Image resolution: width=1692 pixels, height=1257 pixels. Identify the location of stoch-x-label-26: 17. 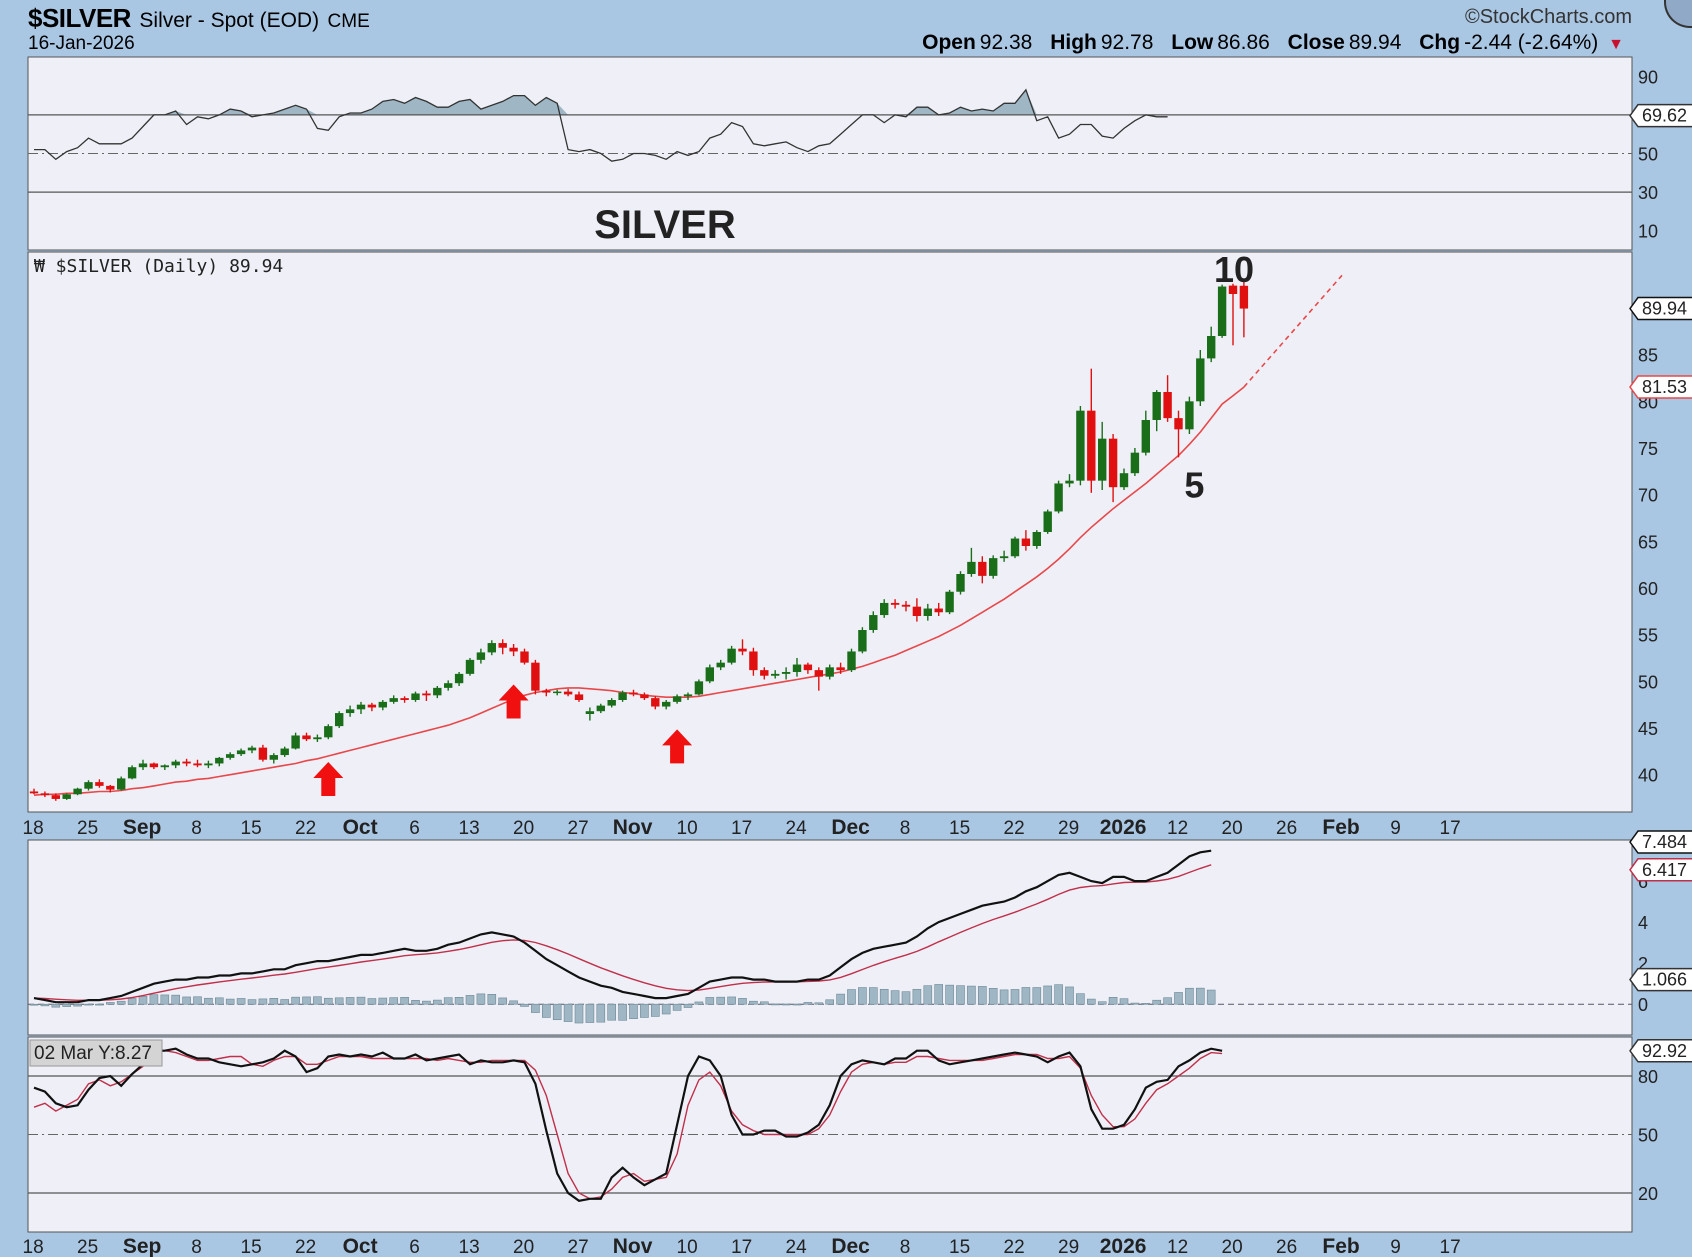
(1450, 1247).